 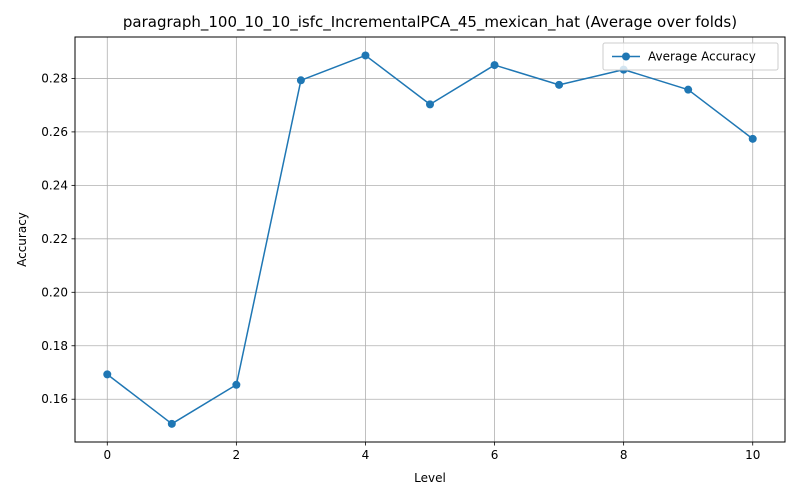 What do you see at coordinates (54, 346) in the screenshot?
I see `y-tick-label: 0.18` at bounding box center [54, 346].